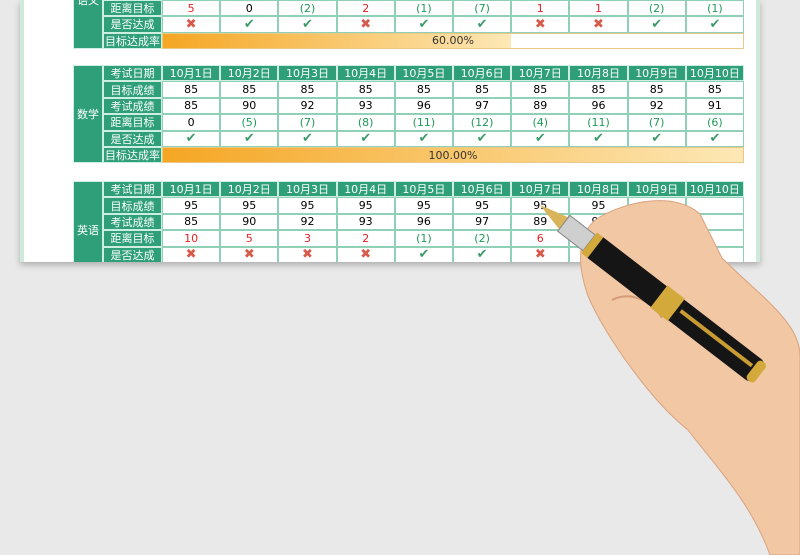 The height and width of the screenshot is (555, 800). What do you see at coordinates (423, 8) in the screenshot?
I see `data-cell: (1)` at bounding box center [423, 8].